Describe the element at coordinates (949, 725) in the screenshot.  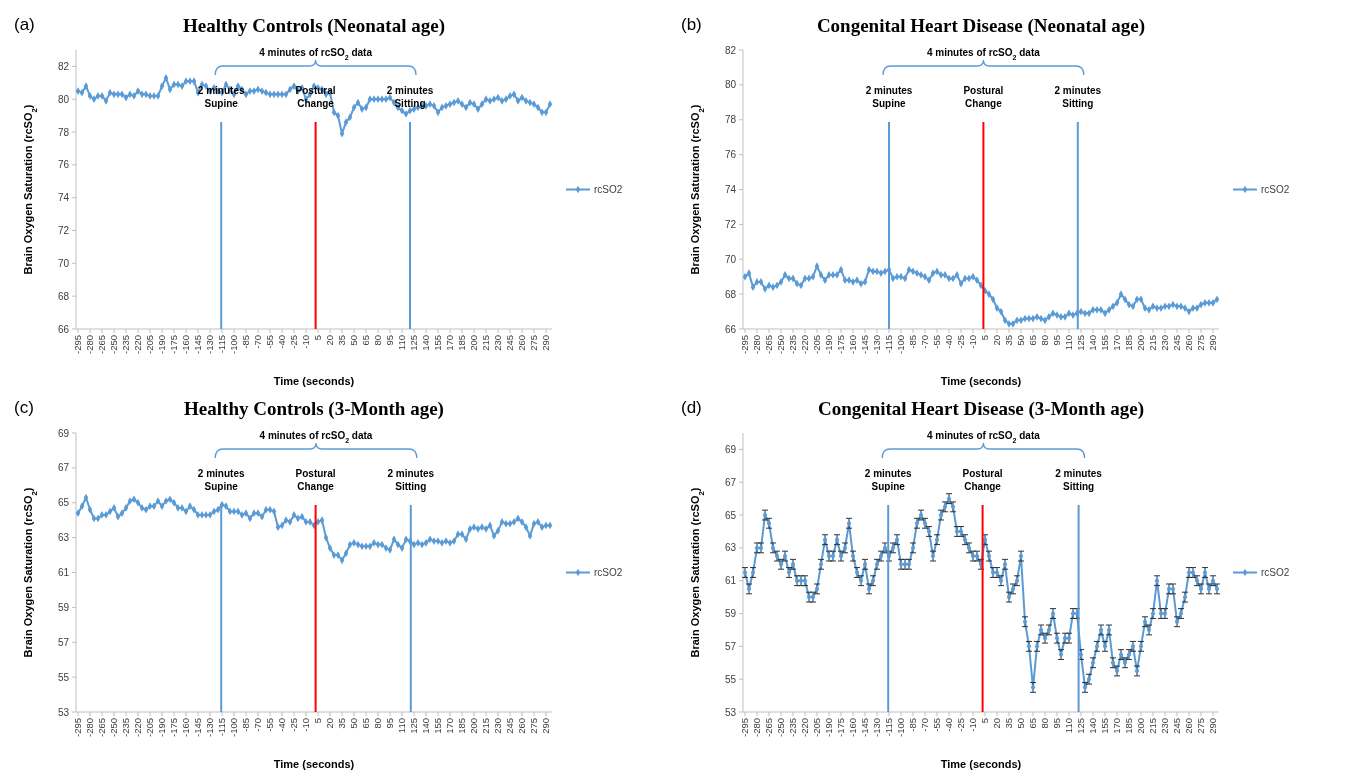
I see `x-tick-label: -40` at that location.